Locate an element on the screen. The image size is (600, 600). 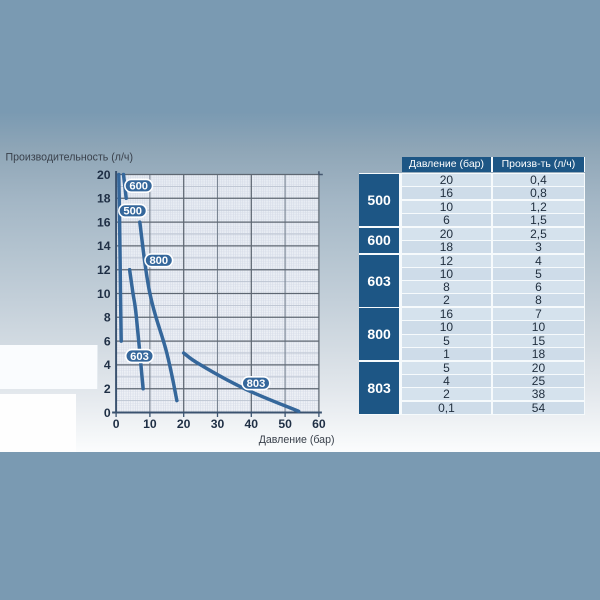
svg-text: 6 is located at coordinates (107, 341).